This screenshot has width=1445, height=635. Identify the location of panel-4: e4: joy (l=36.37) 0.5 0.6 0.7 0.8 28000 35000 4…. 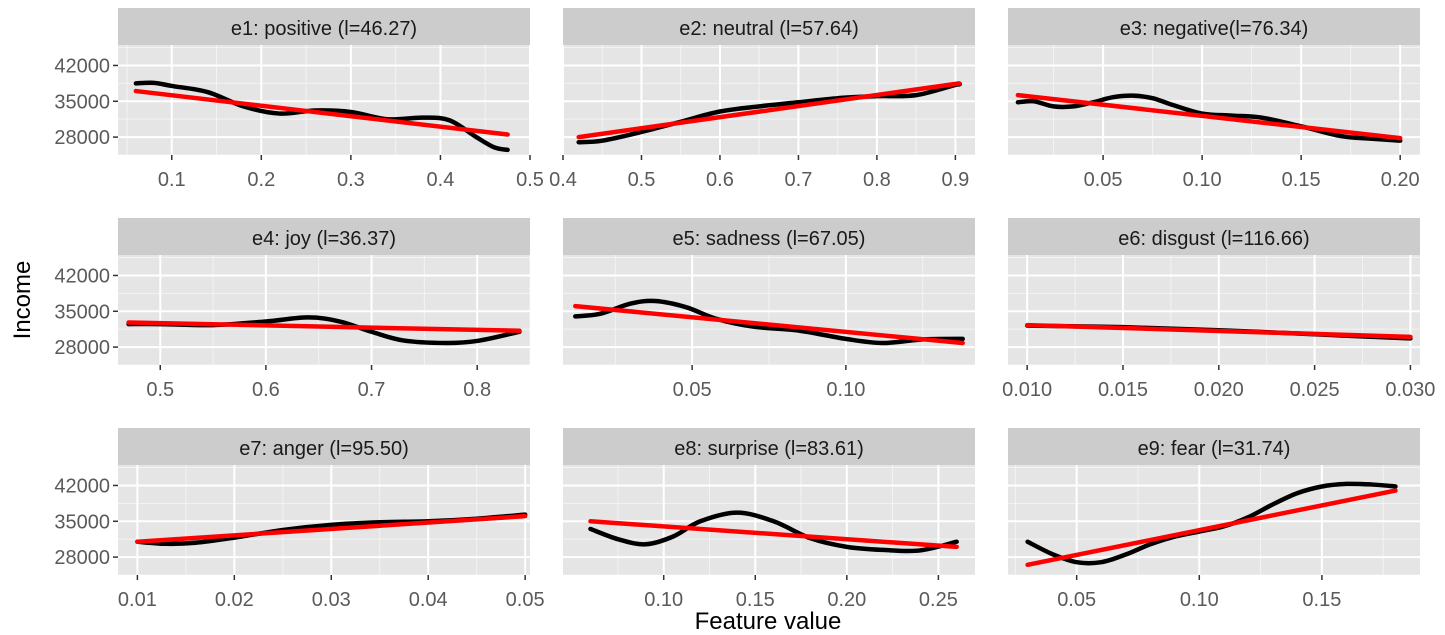
(292, 309).